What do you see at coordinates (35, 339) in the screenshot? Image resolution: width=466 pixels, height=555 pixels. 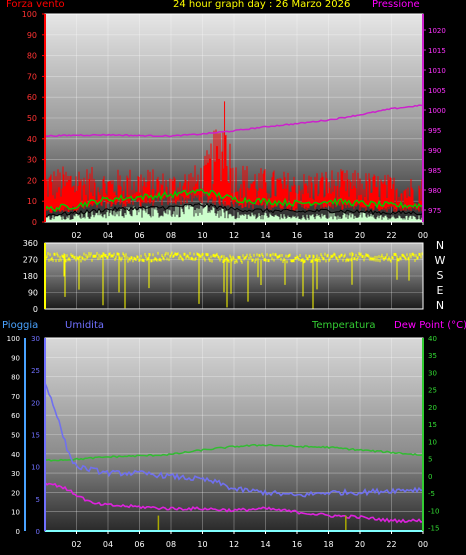 I see `humidity-tick-label: 30` at bounding box center [35, 339].